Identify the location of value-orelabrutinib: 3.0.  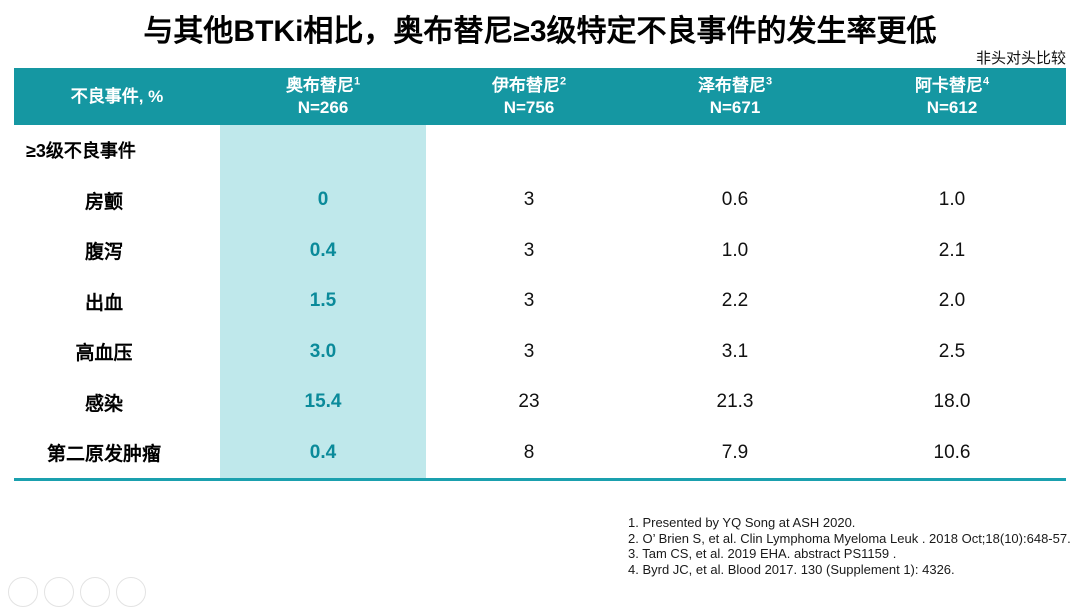
(323, 351).